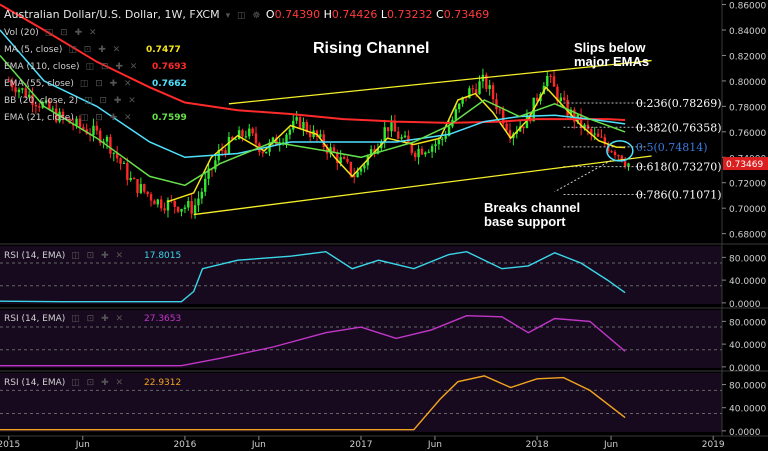 The width and height of the screenshot is (768, 451). What do you see at coordinates (35, 383) in the screenshot?
I see `rsi-label: RSI (14, EMA)` at bounding box center [35, 383].